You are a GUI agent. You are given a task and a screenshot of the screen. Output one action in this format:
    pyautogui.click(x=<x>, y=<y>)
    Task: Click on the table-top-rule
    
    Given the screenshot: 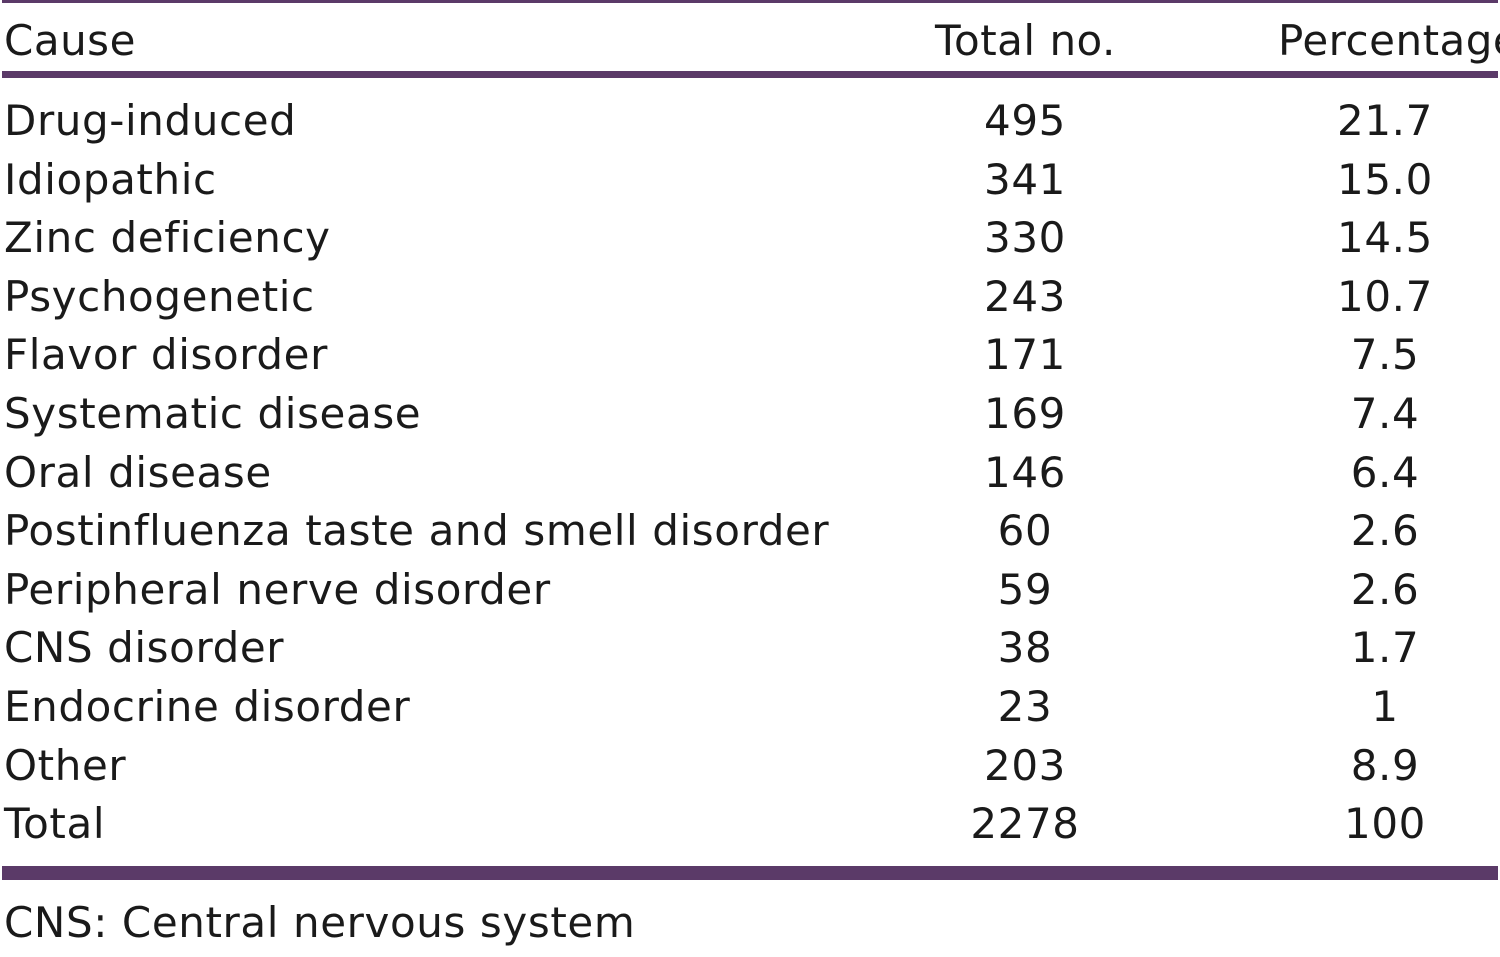 What is the action you would take?
    pyautogui.click(x=750, y=1)
    